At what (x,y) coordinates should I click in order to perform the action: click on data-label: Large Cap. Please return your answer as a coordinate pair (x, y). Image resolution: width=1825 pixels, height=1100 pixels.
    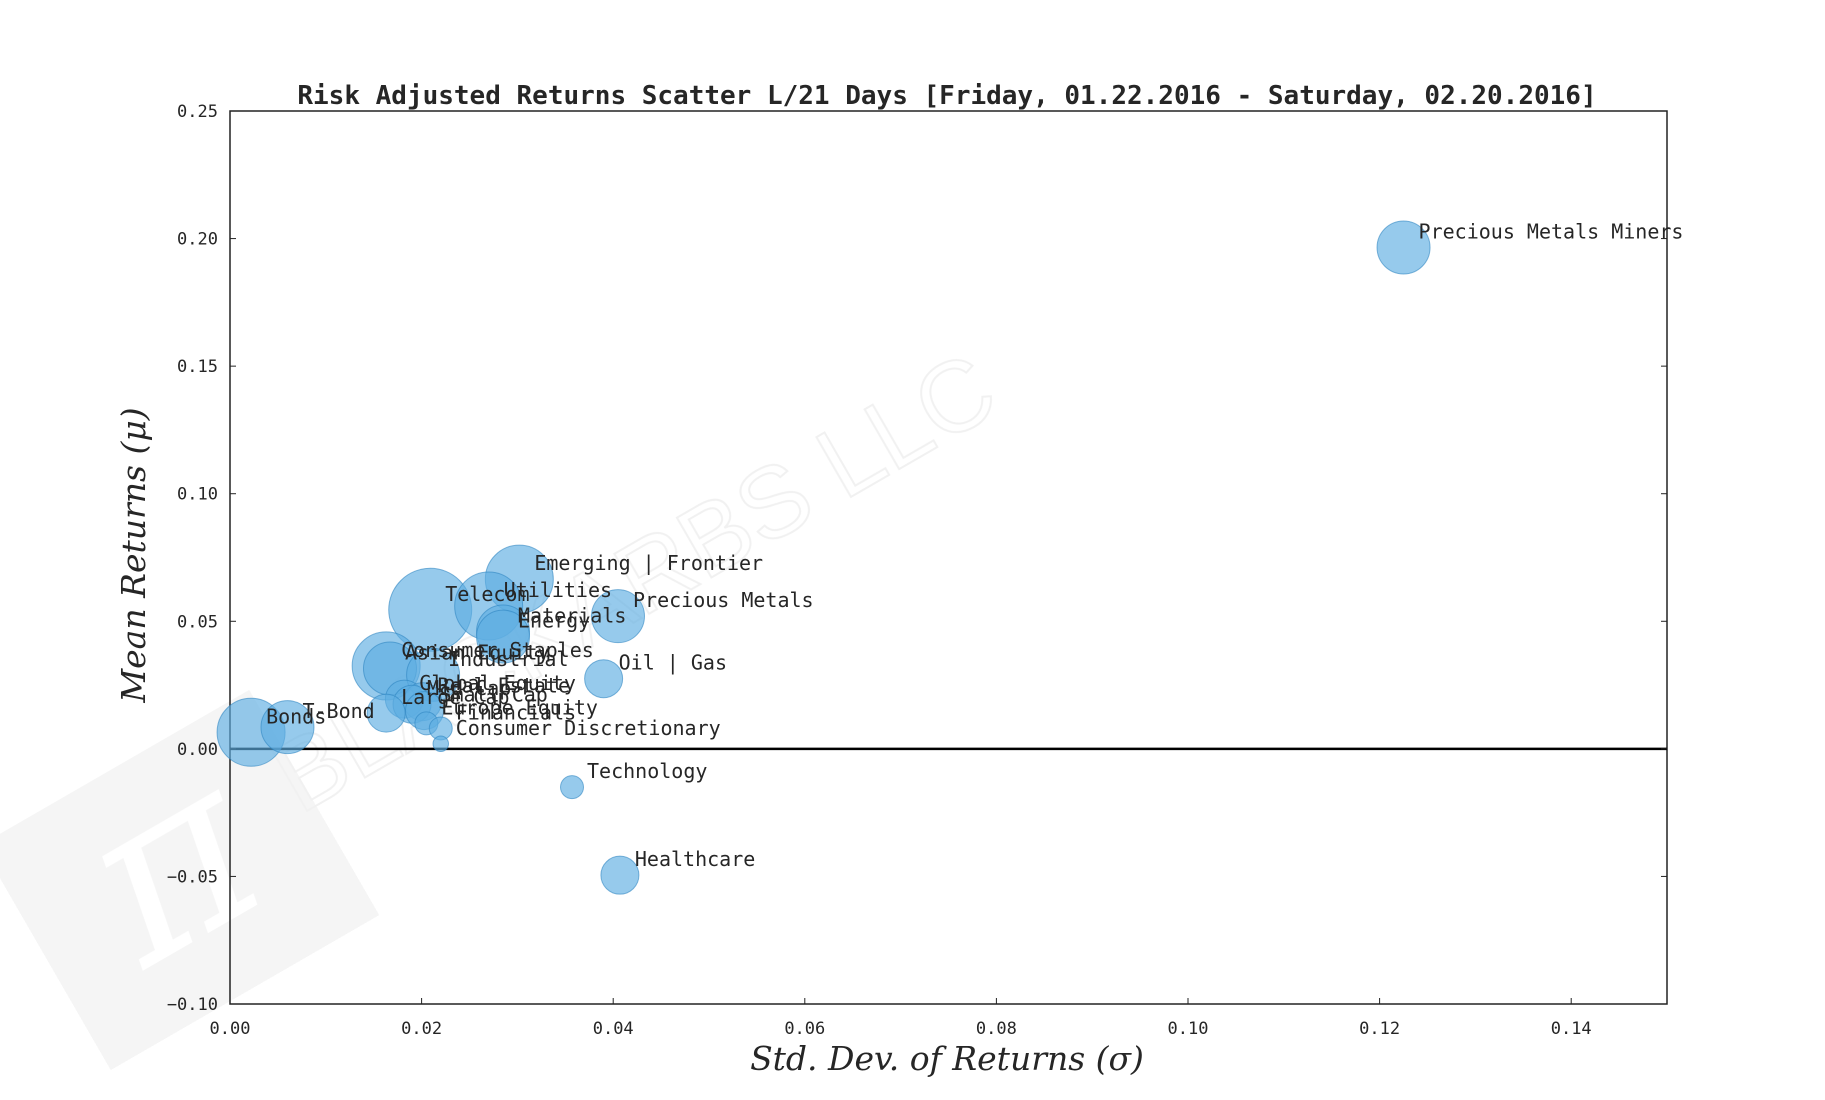
    Looking at the image, I should click on (455, 697).